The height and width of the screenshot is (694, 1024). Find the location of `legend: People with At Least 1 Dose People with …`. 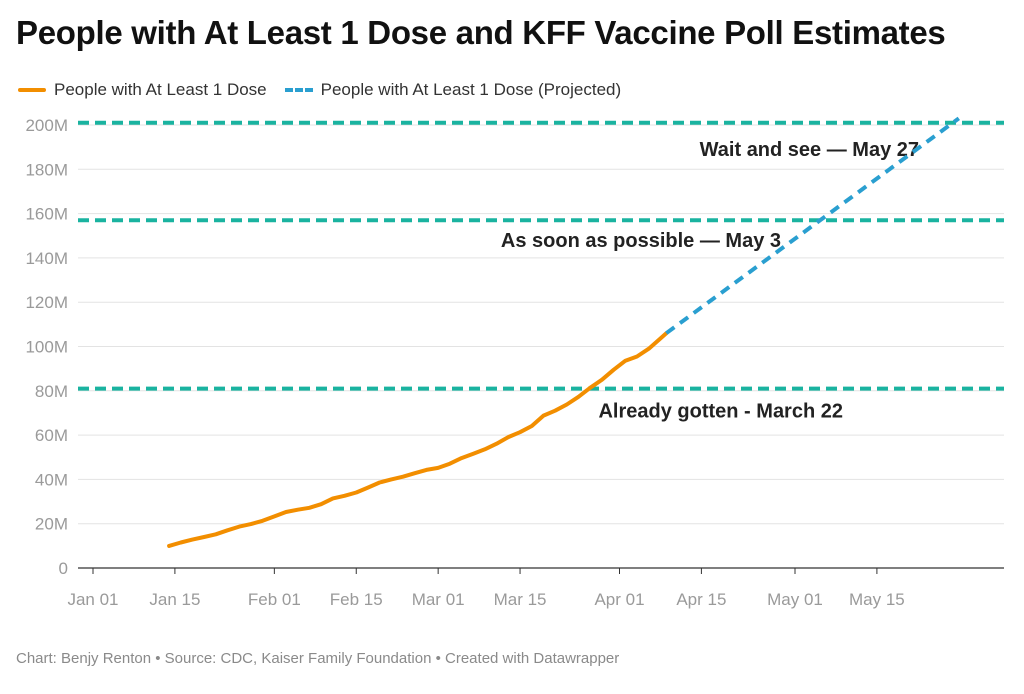

legend: People with At Least 1 Dose People with … is located at coordinates (328, 90).